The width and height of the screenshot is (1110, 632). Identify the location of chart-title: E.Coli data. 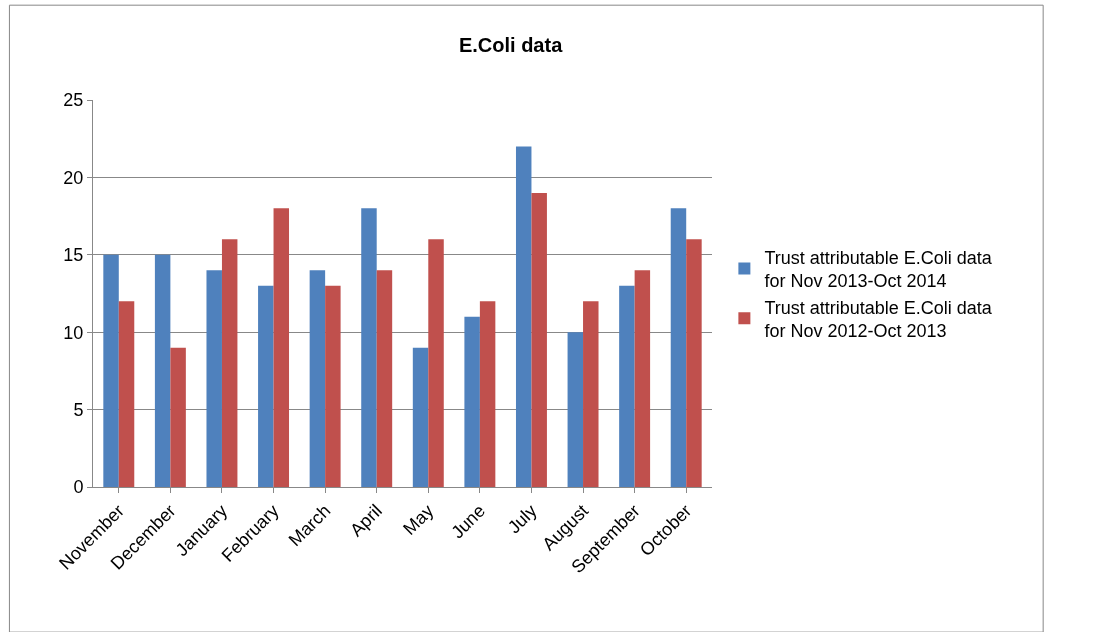
(511, 44).